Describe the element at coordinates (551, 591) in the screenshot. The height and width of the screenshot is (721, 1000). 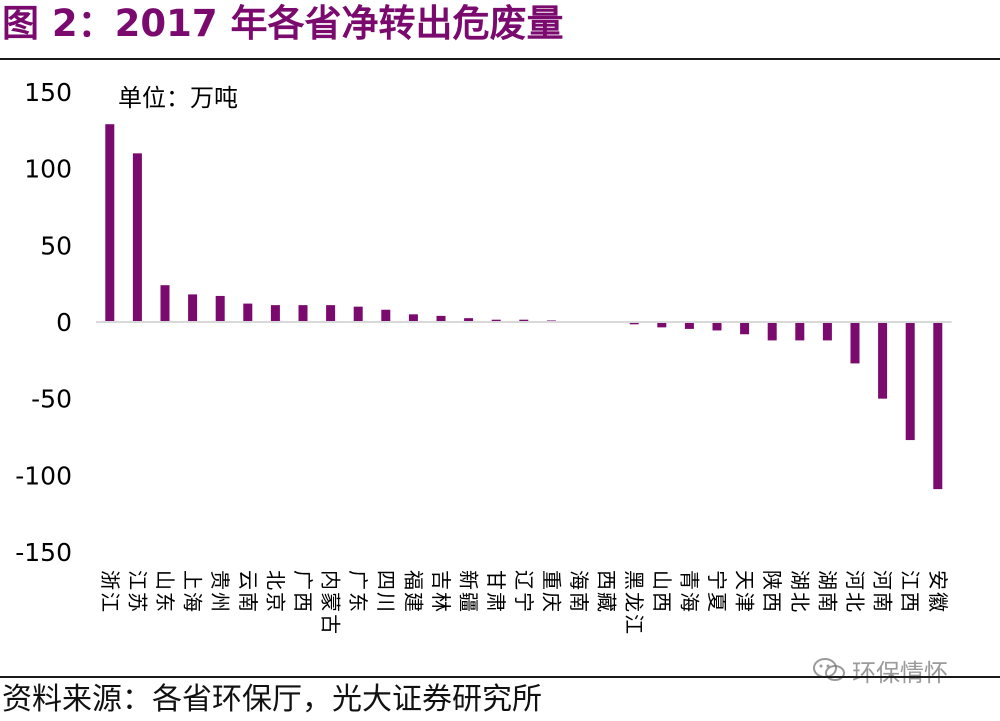
I see `x-tick-label: 重庆` at that location.